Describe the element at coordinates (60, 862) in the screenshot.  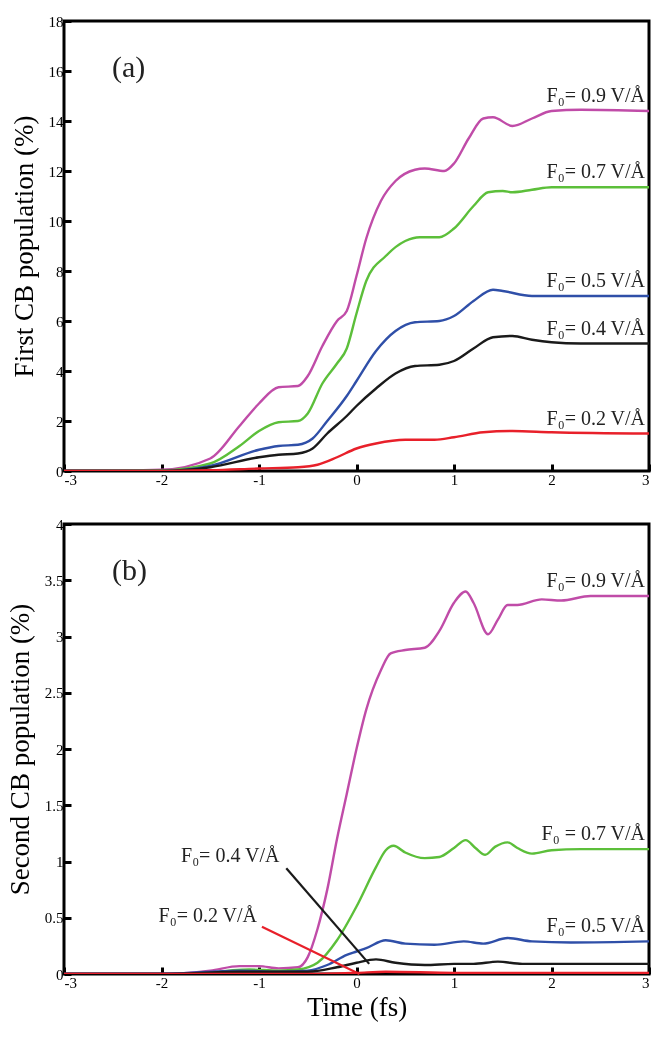
I see `y-tick-label: 1` at that location.